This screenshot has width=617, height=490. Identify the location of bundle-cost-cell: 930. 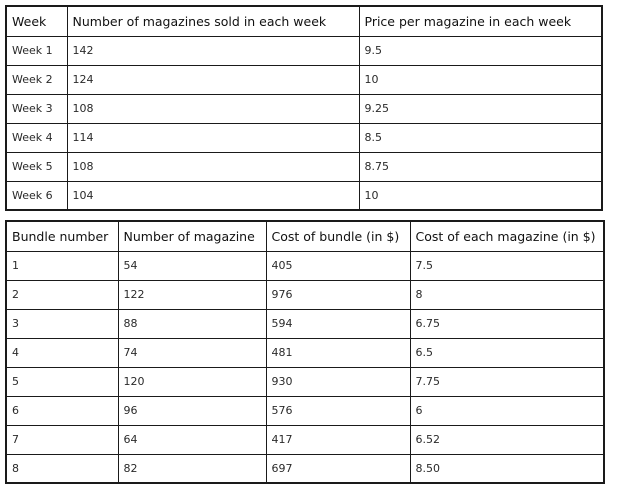
(338, 381).